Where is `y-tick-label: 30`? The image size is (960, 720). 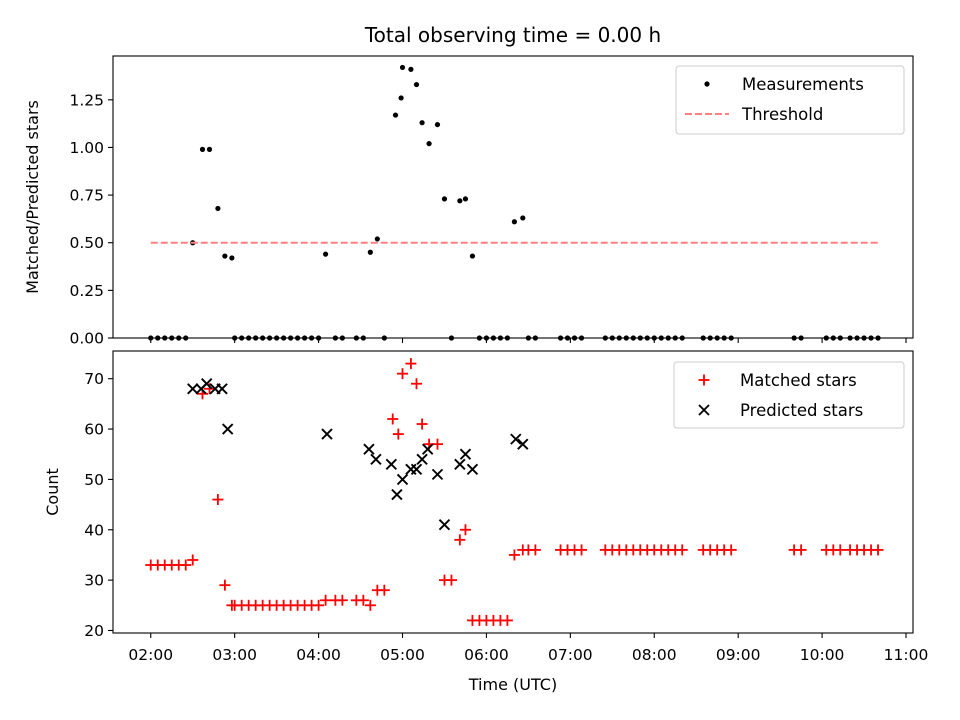 y-tick-label: 30 is located at coordinates (94, 581).